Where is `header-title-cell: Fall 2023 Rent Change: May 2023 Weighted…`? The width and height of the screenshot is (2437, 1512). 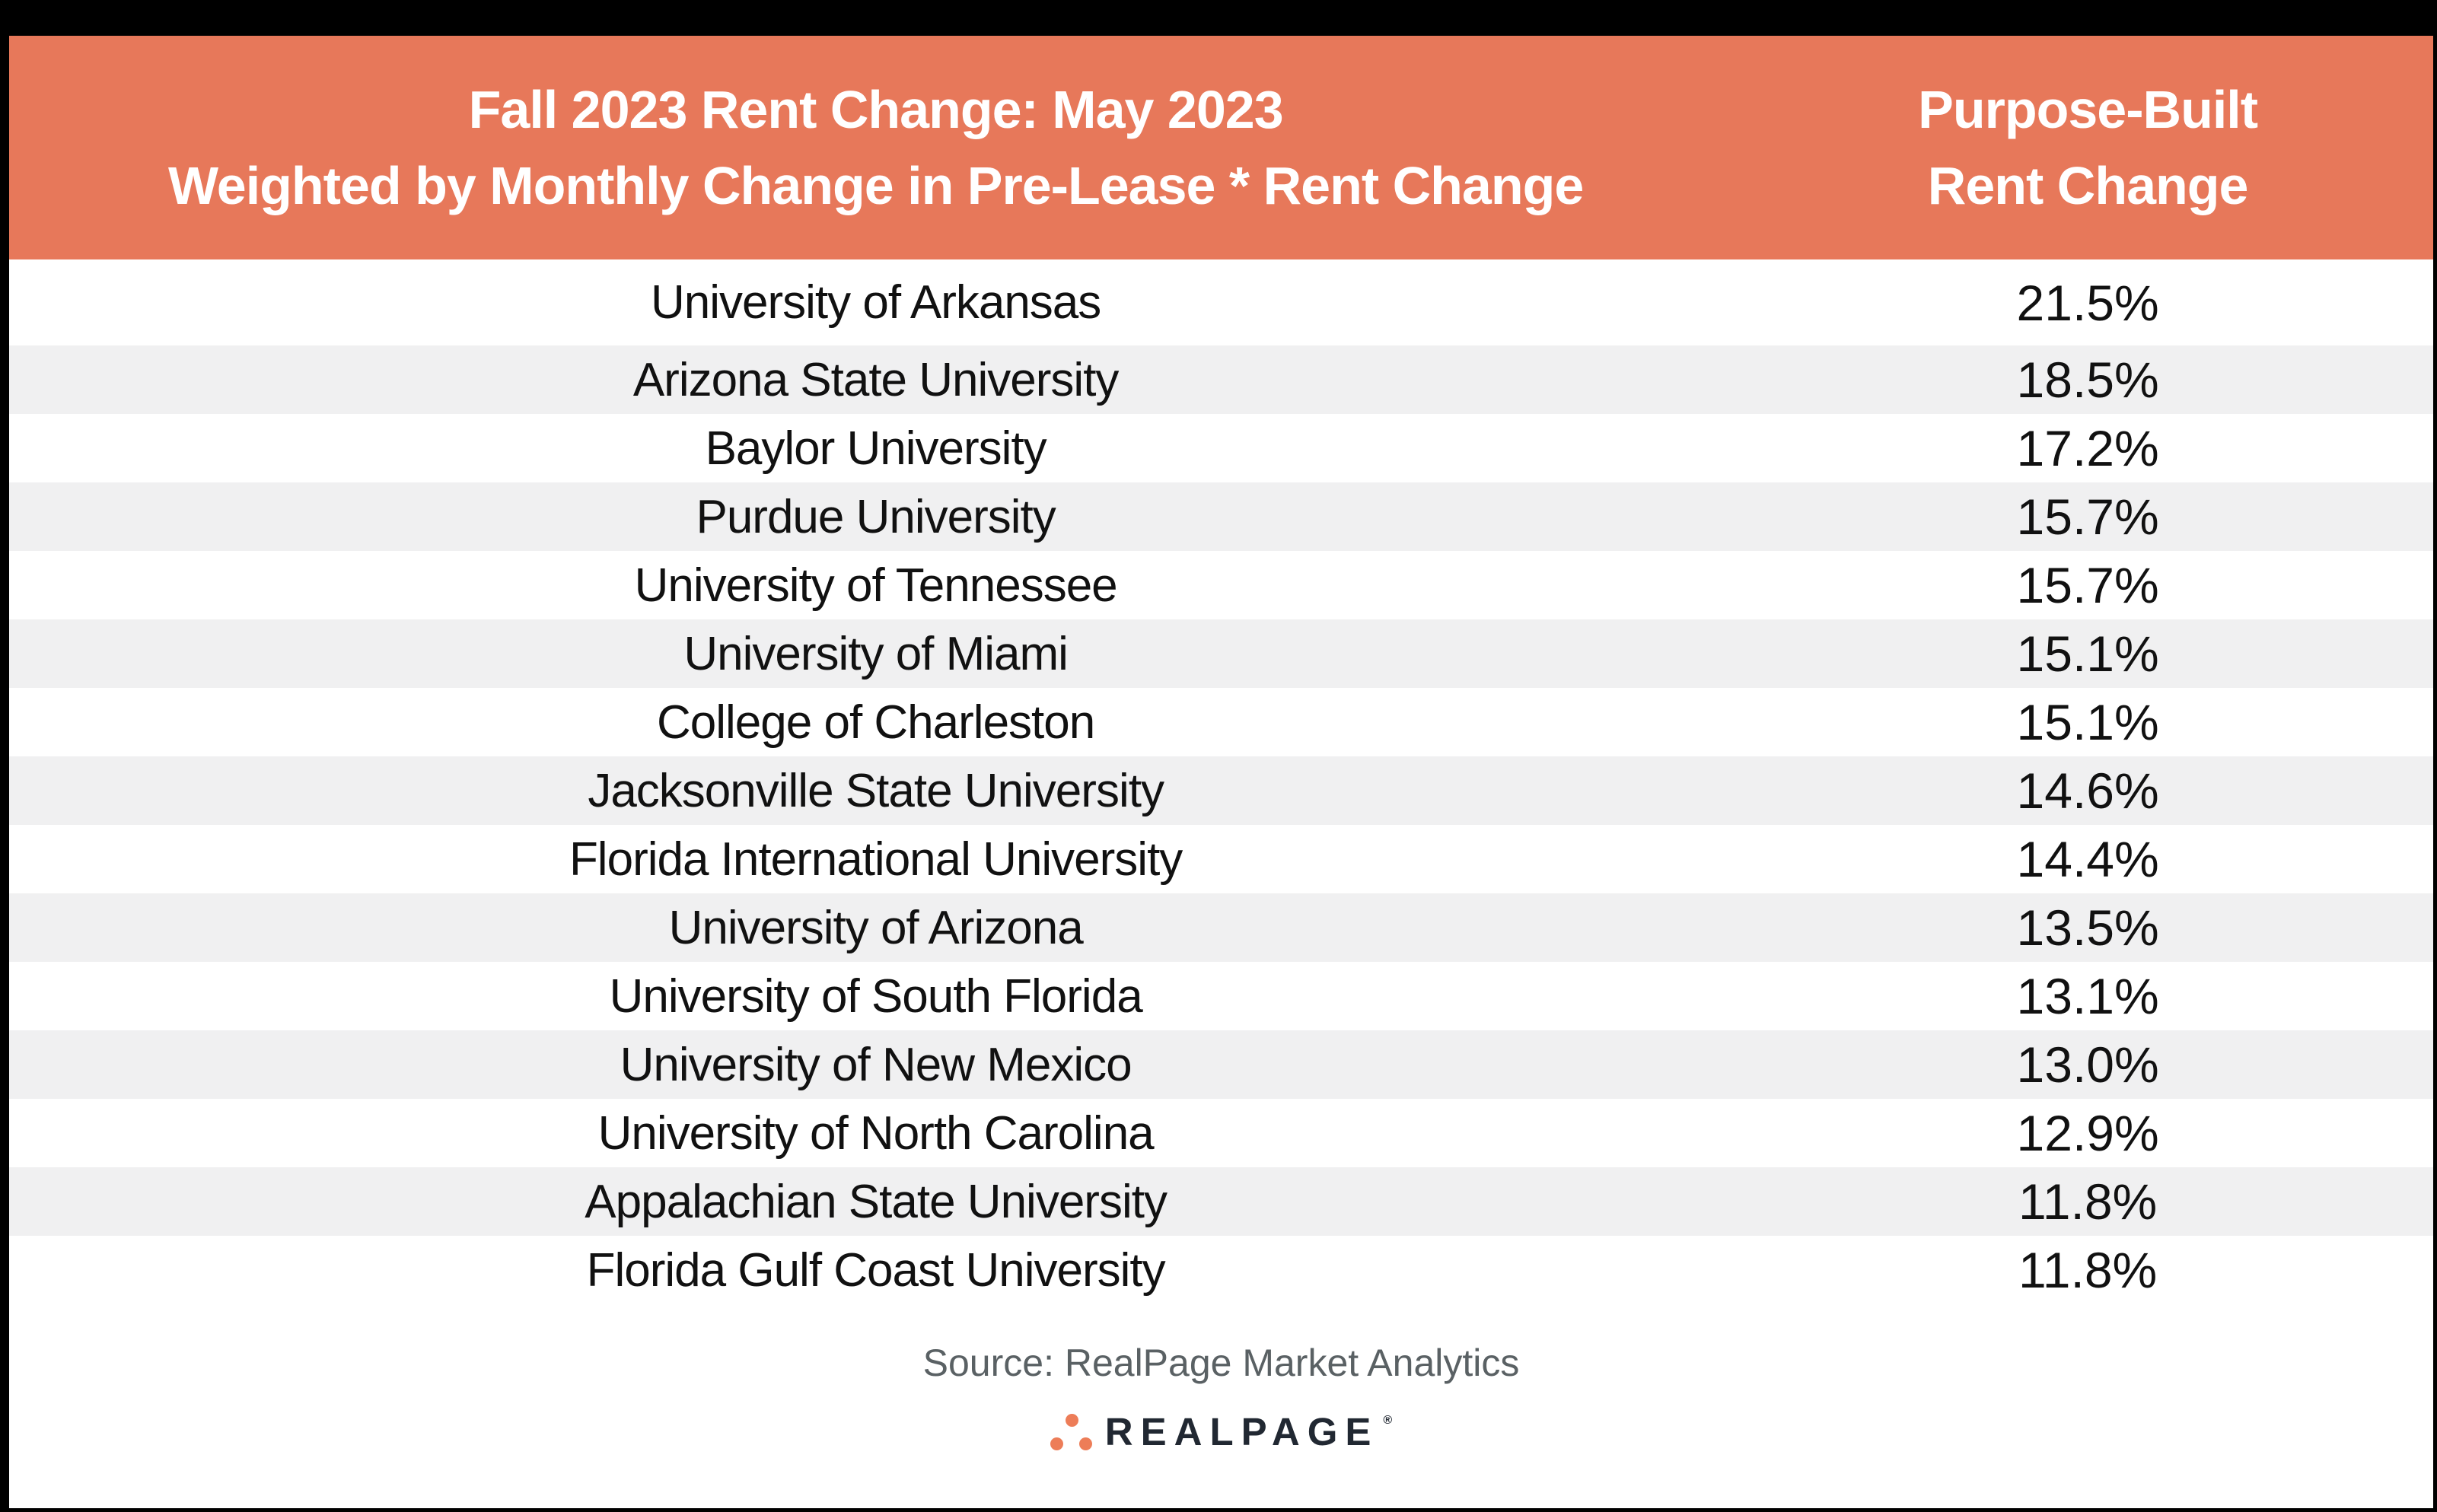 header-title-cell: Fall 2023 Rent Change: May 2023 Weighted… is located at coordinates (875, 147).